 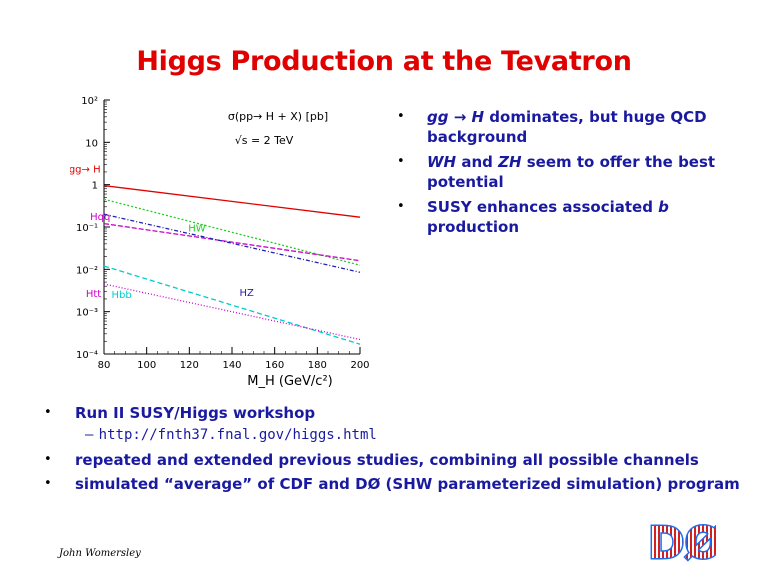 What do you see at coordinates (195, 413) in the screenshot?
I see `bullet-run2-text: Run II SUSY/Higgs workshop` at bounding box center [195, 413].